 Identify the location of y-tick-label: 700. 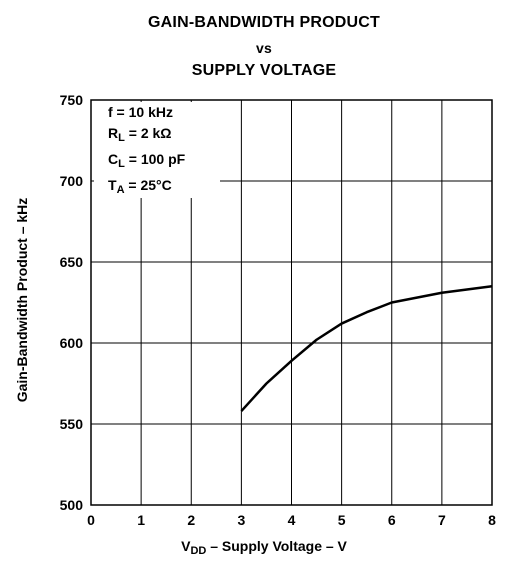
(72, 181).